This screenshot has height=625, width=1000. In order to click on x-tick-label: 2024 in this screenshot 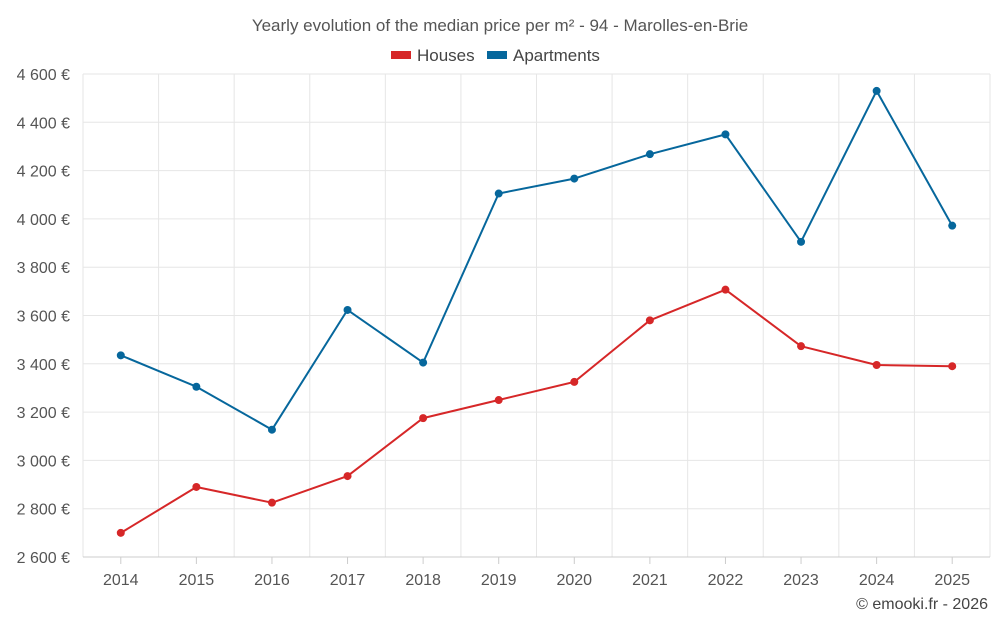, I will do `click(877, 580)`.